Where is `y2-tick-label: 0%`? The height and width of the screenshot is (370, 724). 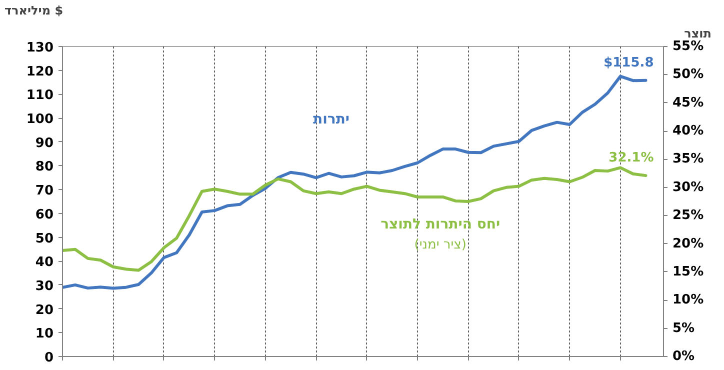
y2-tick-label: 0% is located at coordinates (683, 356).